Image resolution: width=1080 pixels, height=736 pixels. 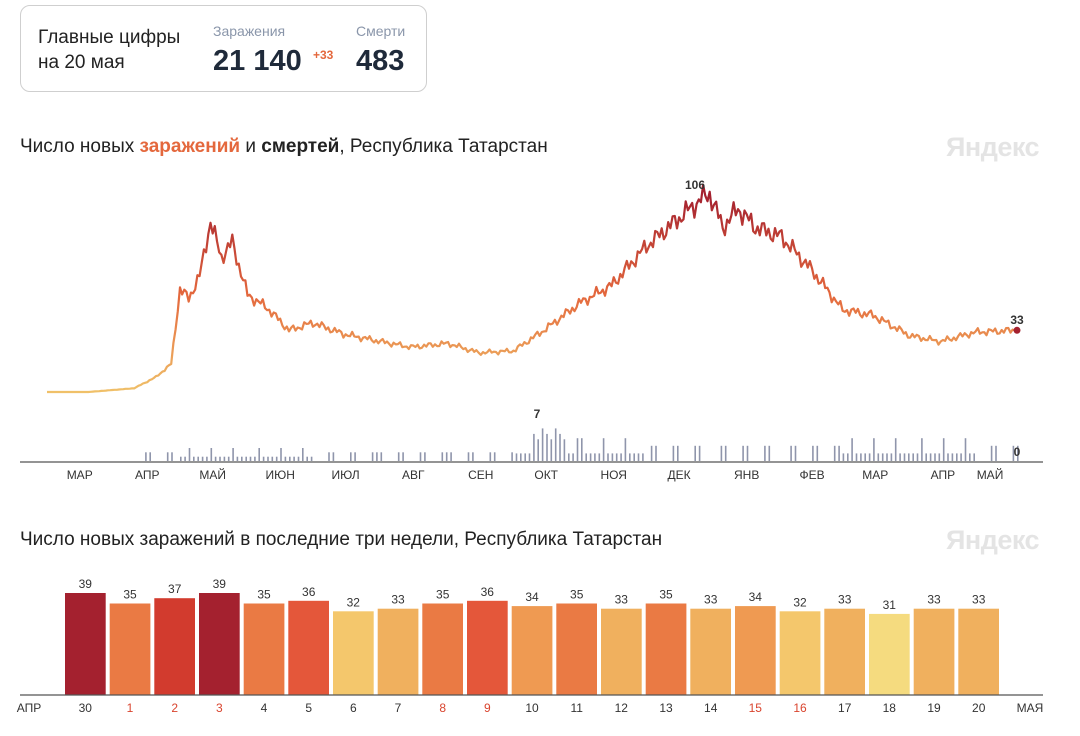 What do you see at coordinates (613, 475) in the screenshot?
I see `month-label: НОЯ` at bounding box center [613, 475].